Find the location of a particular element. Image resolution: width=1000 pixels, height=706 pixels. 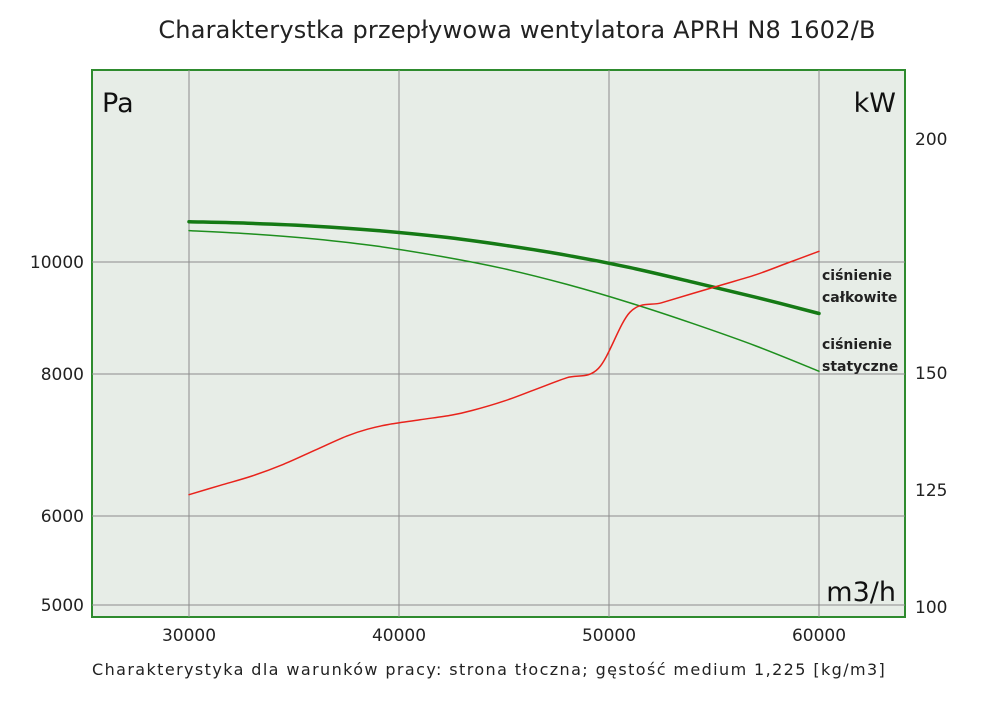

x-tick-label-3: 60000 is located at coordinates (819, 636).